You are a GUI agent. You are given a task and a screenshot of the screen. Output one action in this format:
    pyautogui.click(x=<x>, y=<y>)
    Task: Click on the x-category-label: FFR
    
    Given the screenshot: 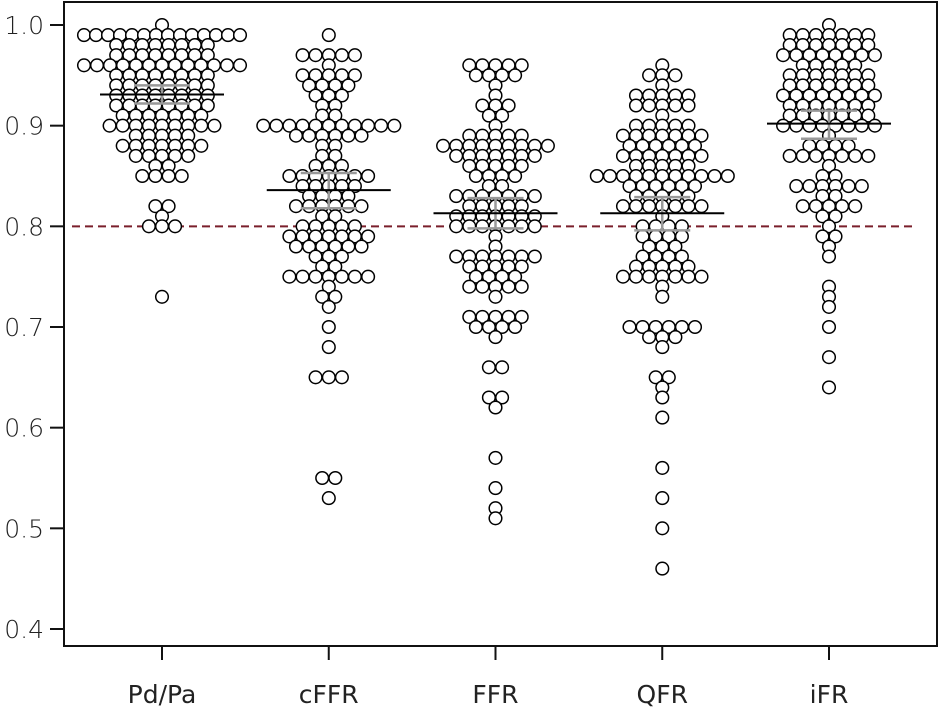 What is the action you would take?
    pyautogui.click(x=495, y=694)
    